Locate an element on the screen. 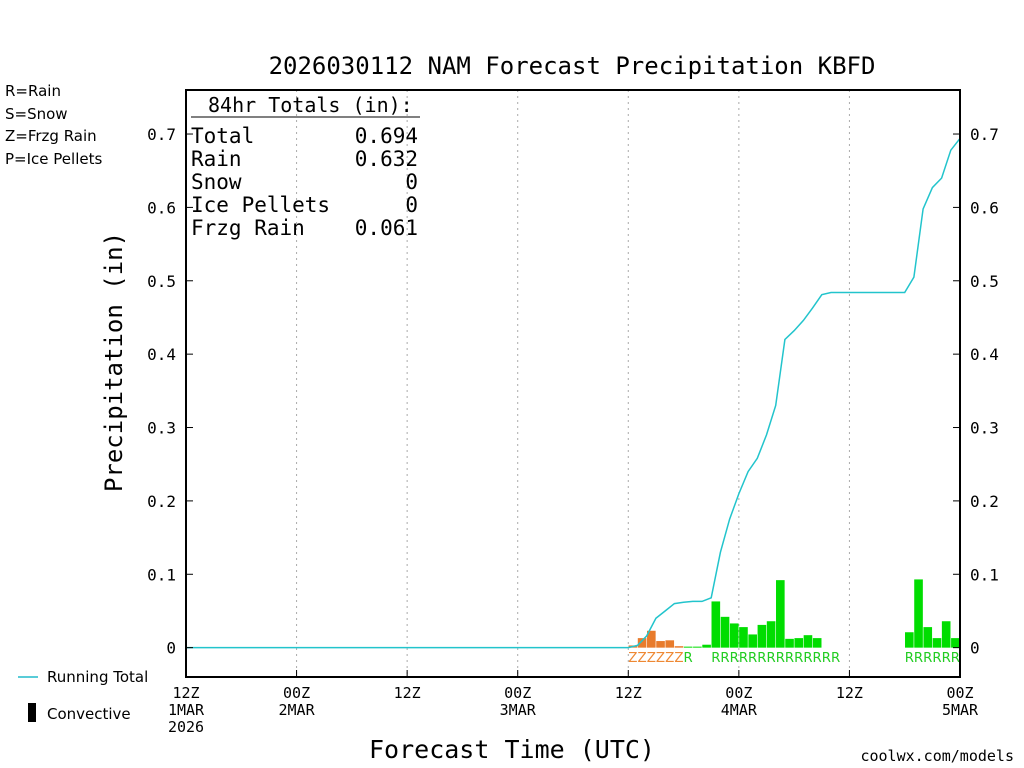  convective-legend-label: Convective is located at coordinates (89, 714).